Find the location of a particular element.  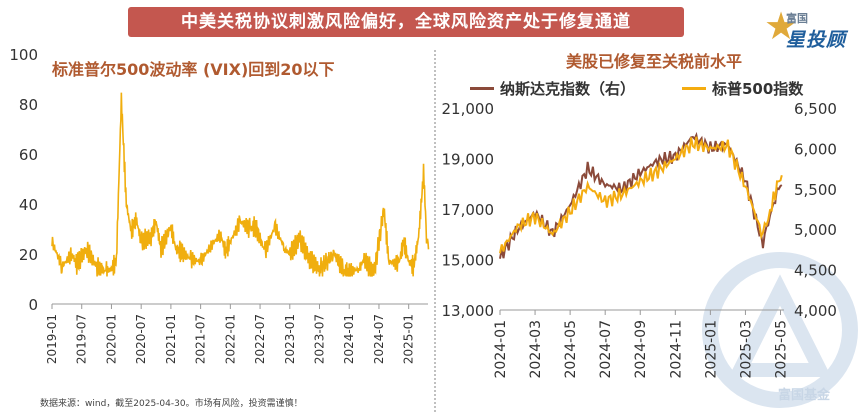

index-x-tick-label: 2025-03 is located at coordinates (746, 349).